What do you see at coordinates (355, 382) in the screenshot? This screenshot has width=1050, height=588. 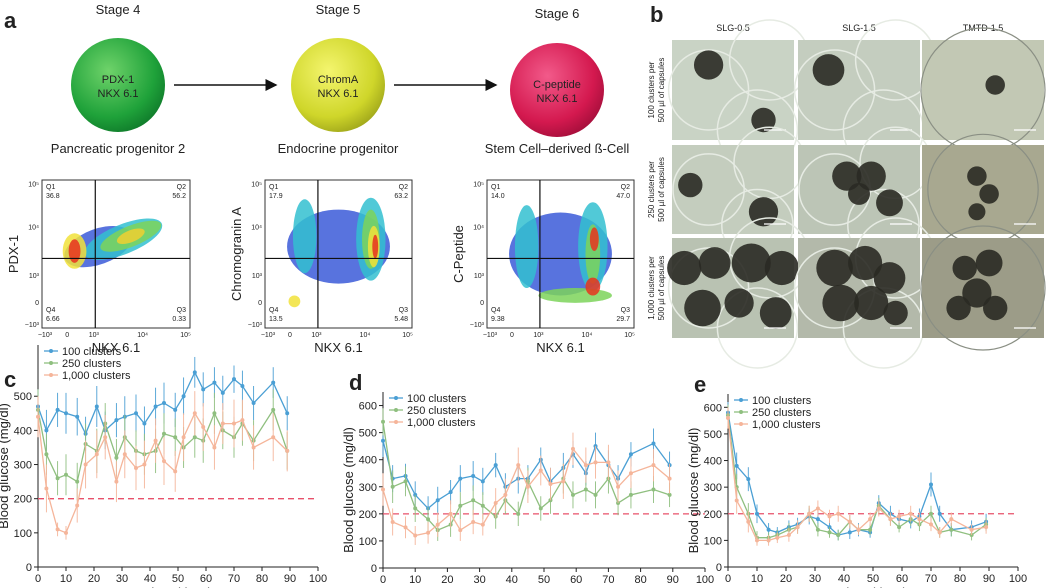 I see `panel-label: d` at bounding box center [355, 382].